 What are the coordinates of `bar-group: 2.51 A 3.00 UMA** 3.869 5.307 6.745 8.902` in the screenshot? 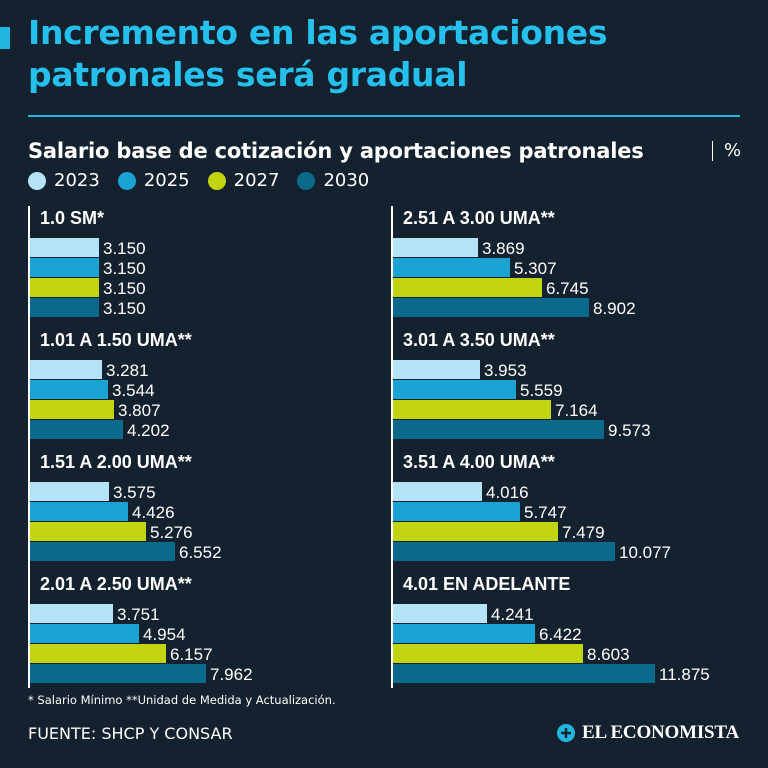 It's located at (573, 267).